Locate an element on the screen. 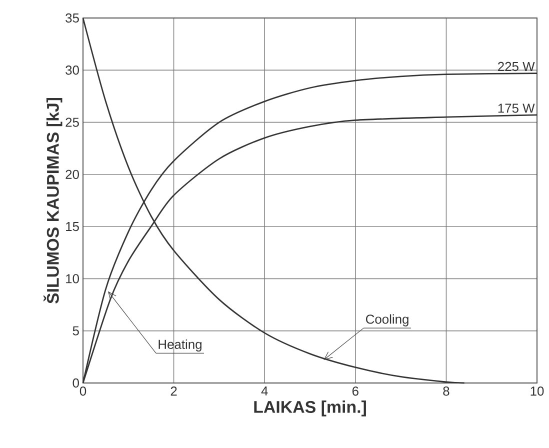 The height and width of the screenshot is (448, 549). x-tick-label: 4 is located at coordinates (264, 391).